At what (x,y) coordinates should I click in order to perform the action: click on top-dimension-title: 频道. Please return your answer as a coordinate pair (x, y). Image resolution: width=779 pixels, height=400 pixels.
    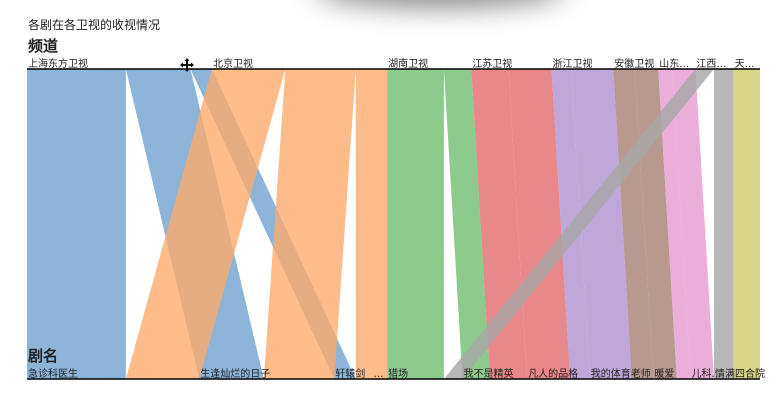
    Looking at the image, I should click on (43, 46).